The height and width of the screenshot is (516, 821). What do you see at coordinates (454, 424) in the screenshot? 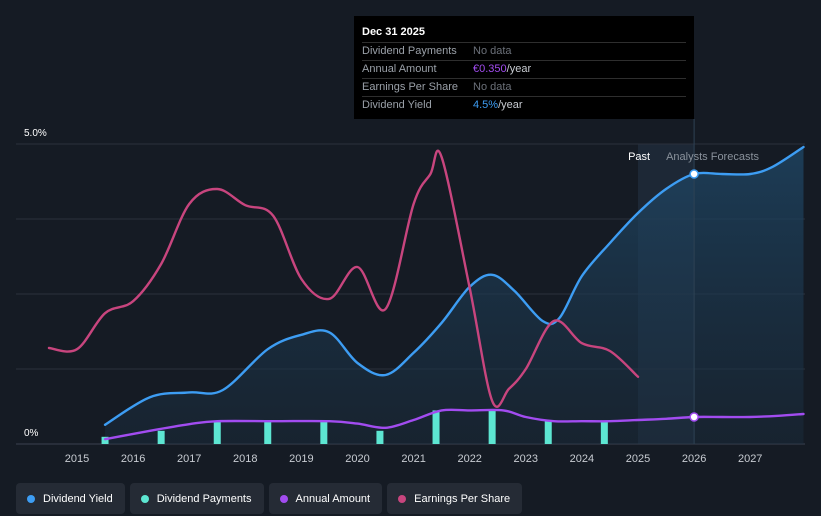
I see `annual-amount-line` at bounding box center [454, 424].